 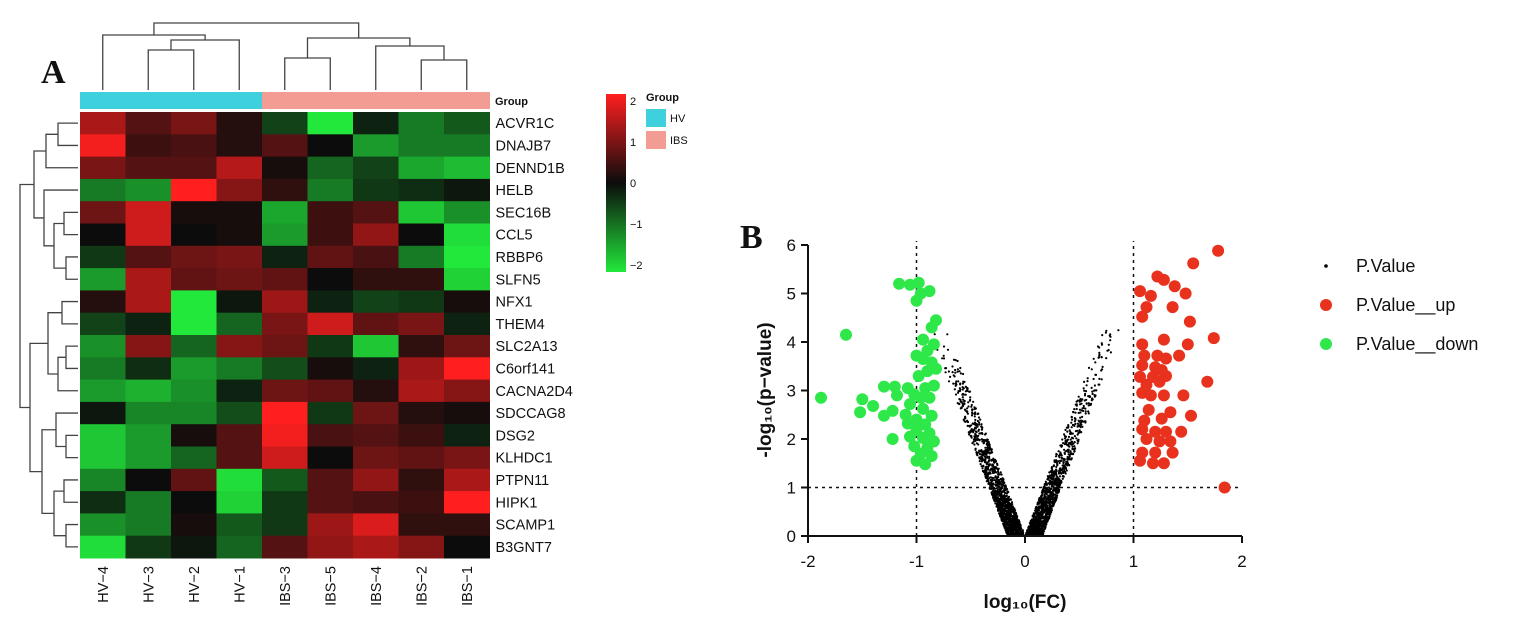 I want to click on dendro-link, so click(x=67, y=374).